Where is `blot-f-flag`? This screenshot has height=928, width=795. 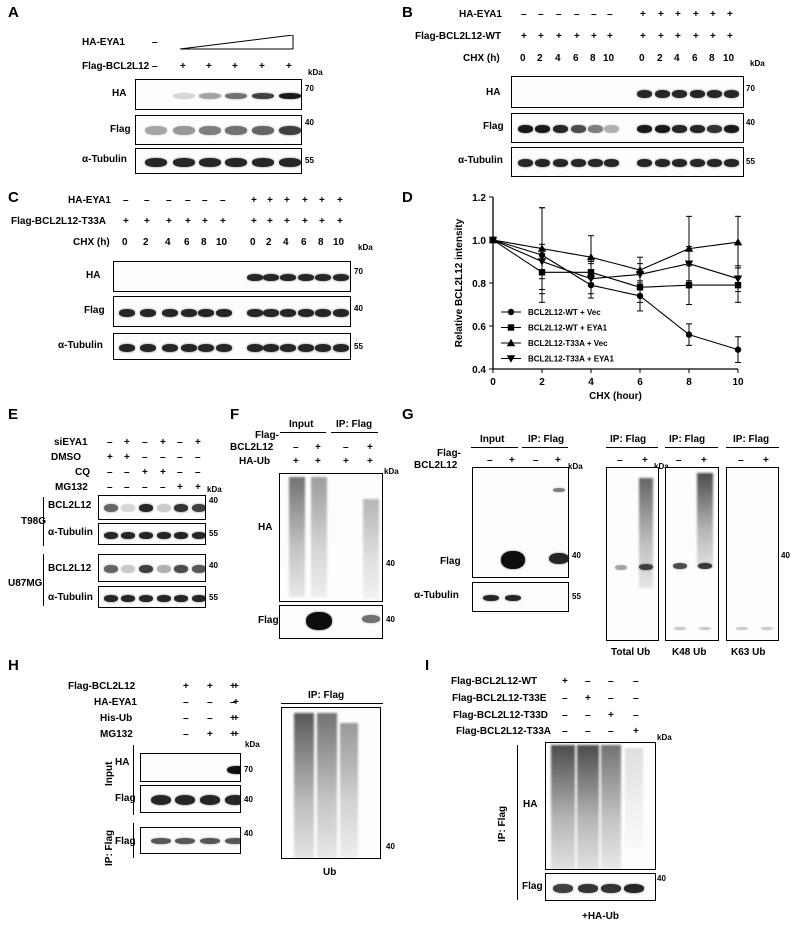
blot-f-flag is located at coordinates (331, 622).